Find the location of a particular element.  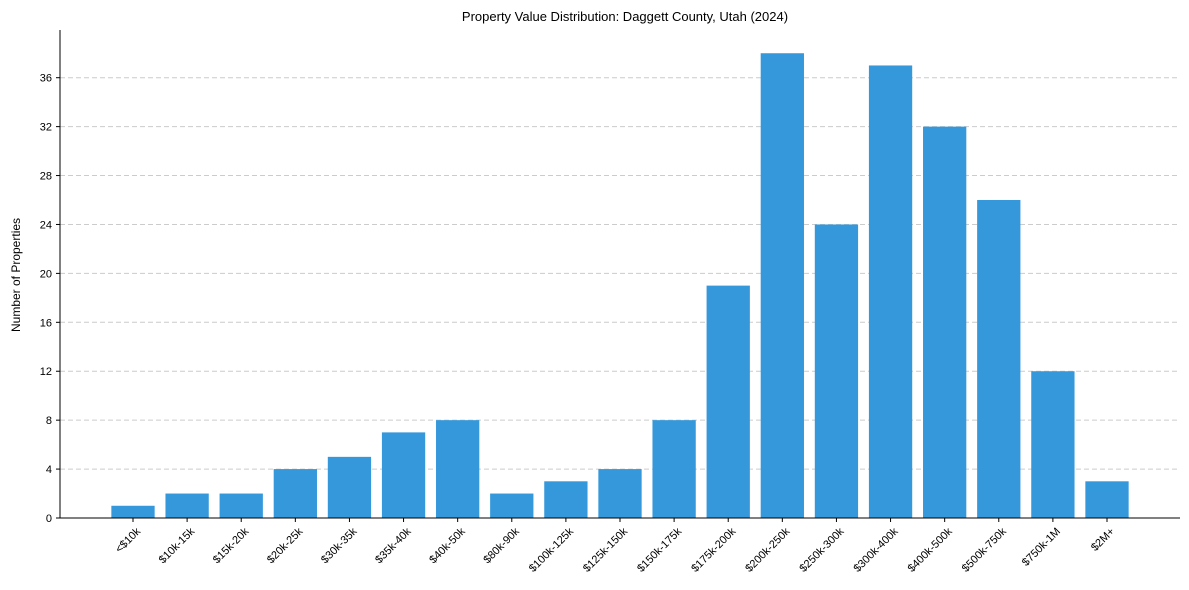

x-tick-label: $30k-35k is located at coordinates (339, 545).